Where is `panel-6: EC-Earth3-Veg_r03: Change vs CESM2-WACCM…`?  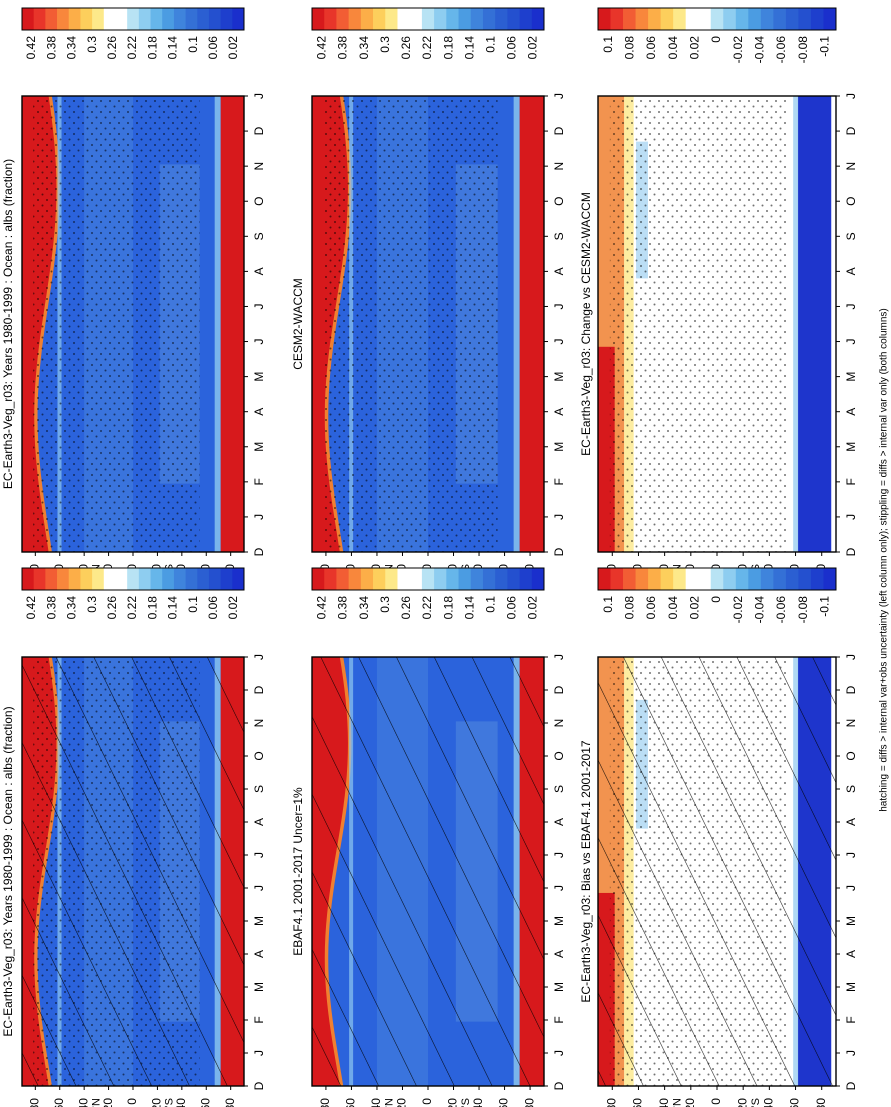
panel-6: EC-Earth3-Veg_r03: Change vs CESM2-WACCM… is located at coordinates (718, 335).